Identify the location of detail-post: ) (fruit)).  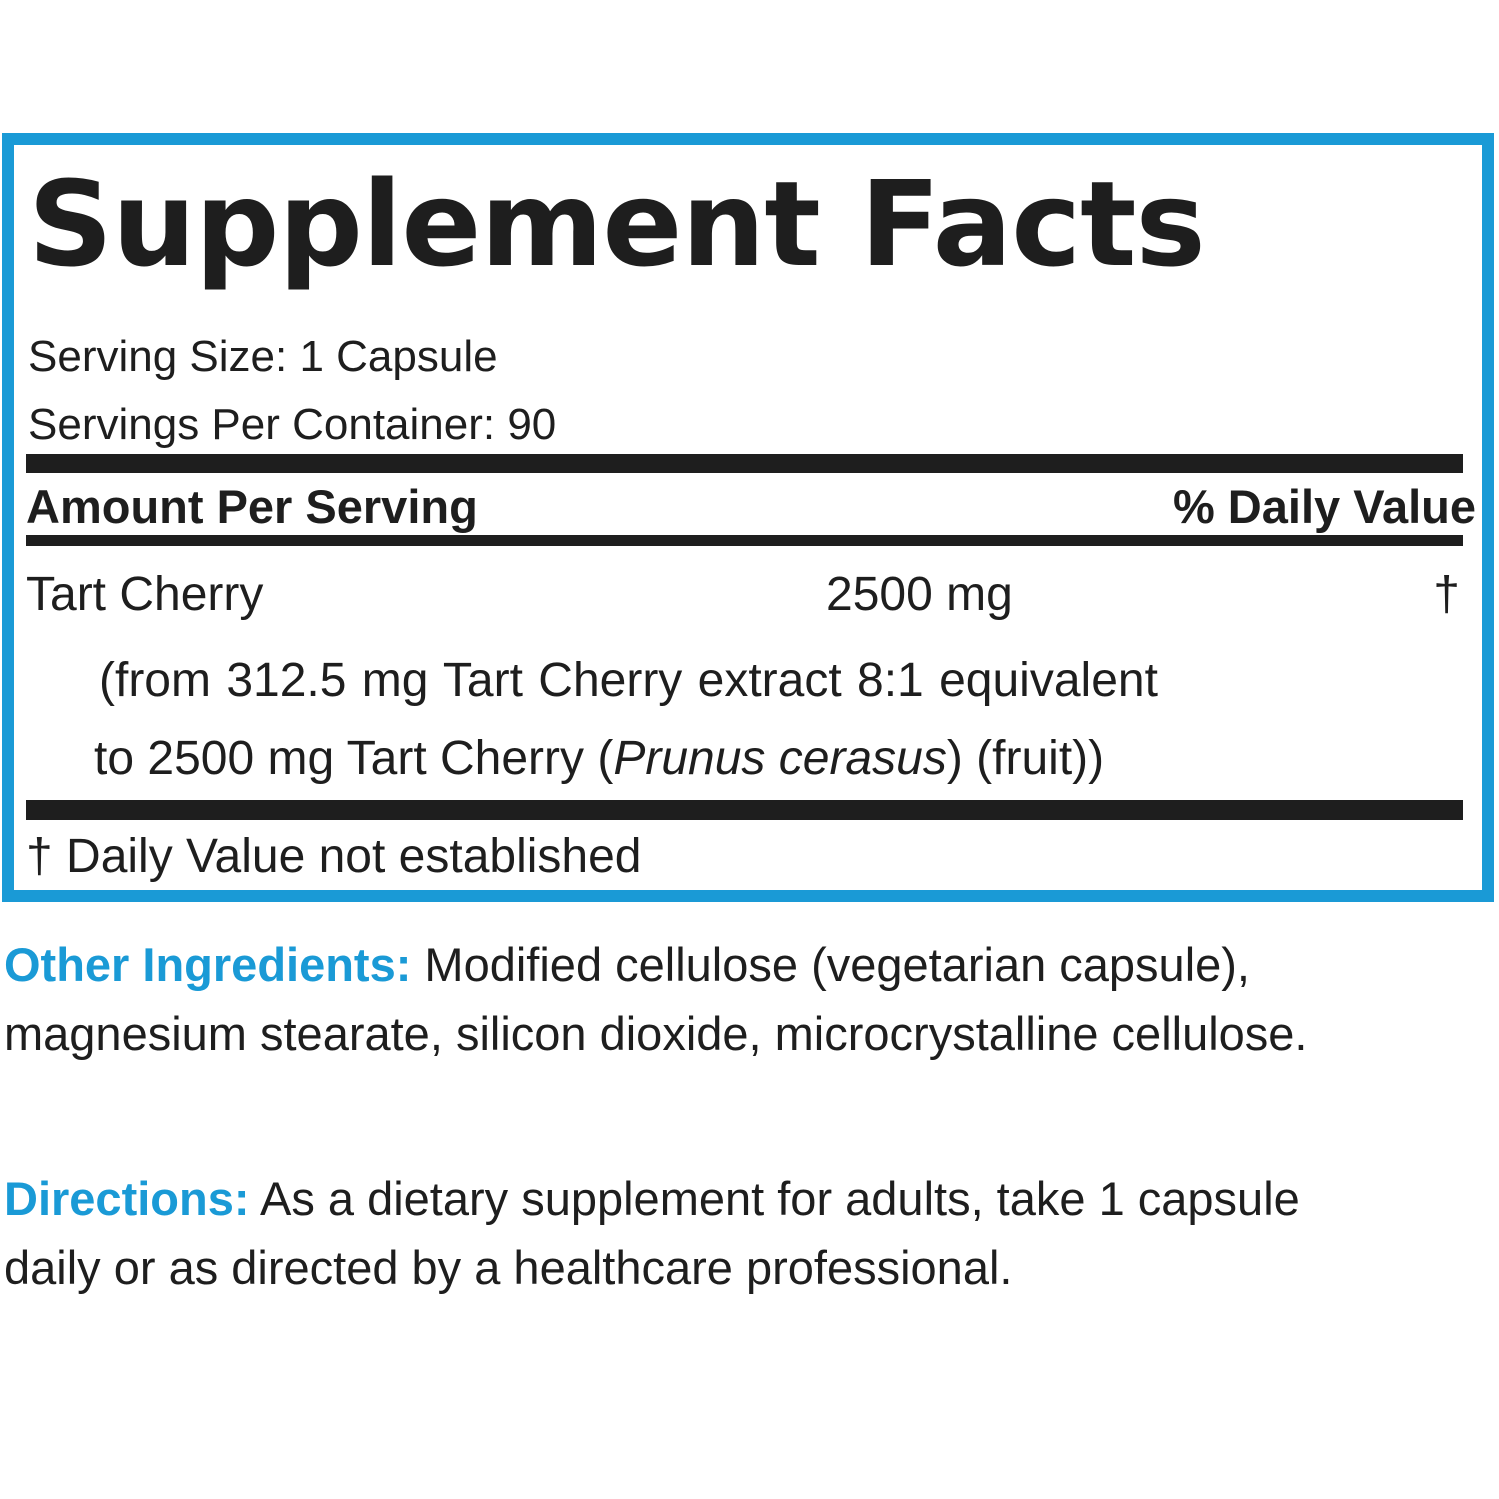
(1025, 758).